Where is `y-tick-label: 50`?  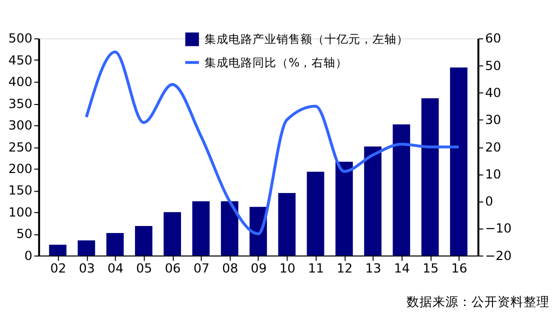
y-tick-label: 50 is located at coordinates (24, 234).